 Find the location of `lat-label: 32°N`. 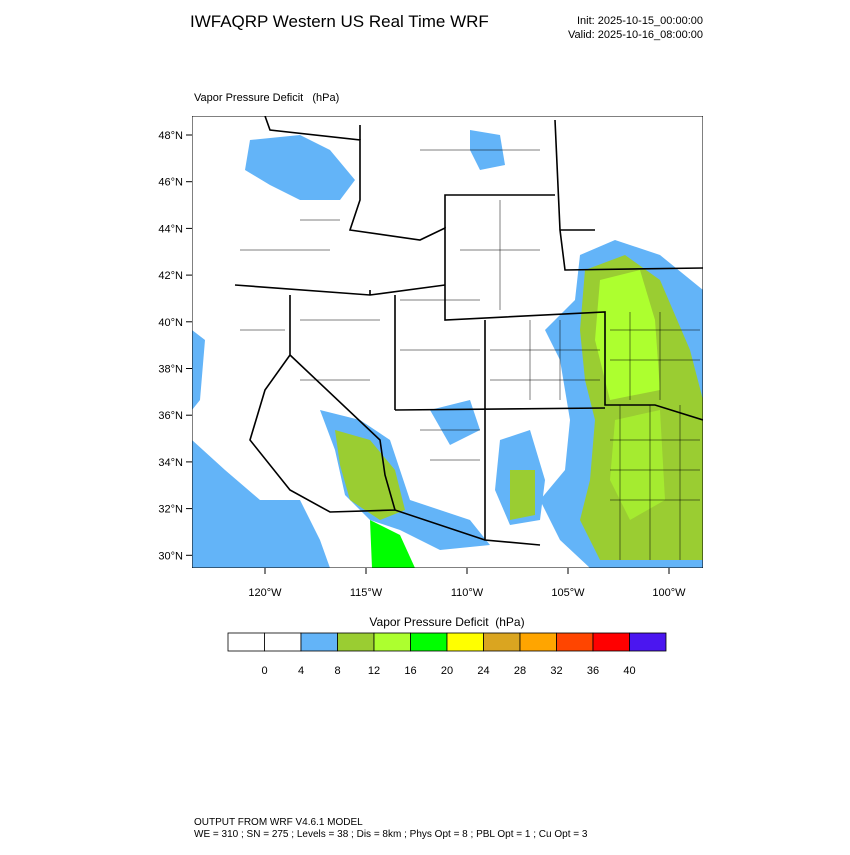

lat-label: 32°N is located at coordinates (170, 510).